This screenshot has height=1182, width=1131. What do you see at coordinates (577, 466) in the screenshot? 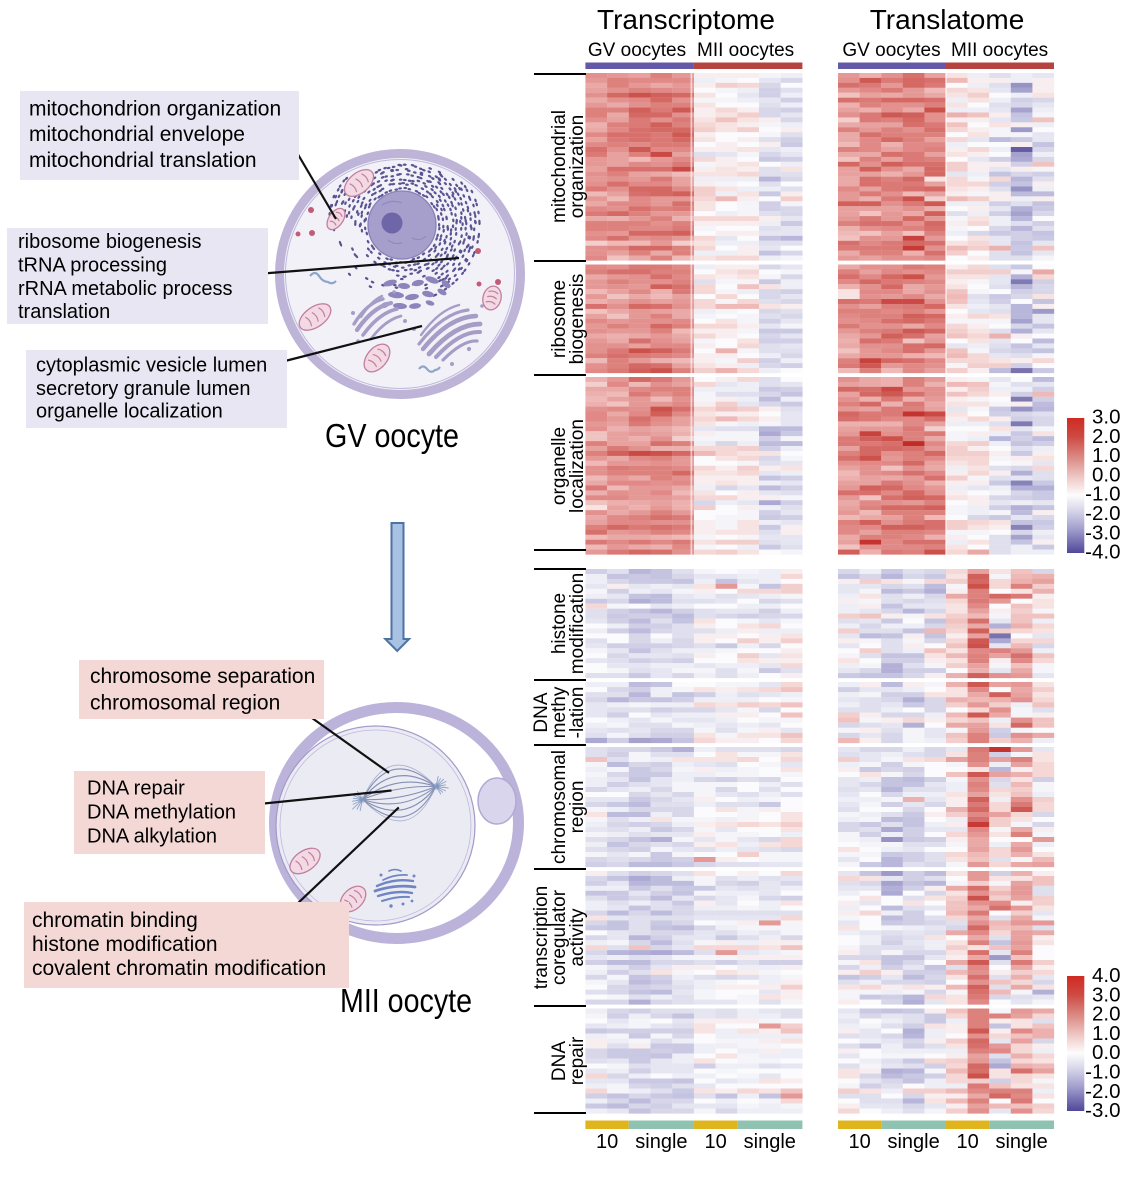
I see `svg-text: localization` at bounding box center [577, 466].